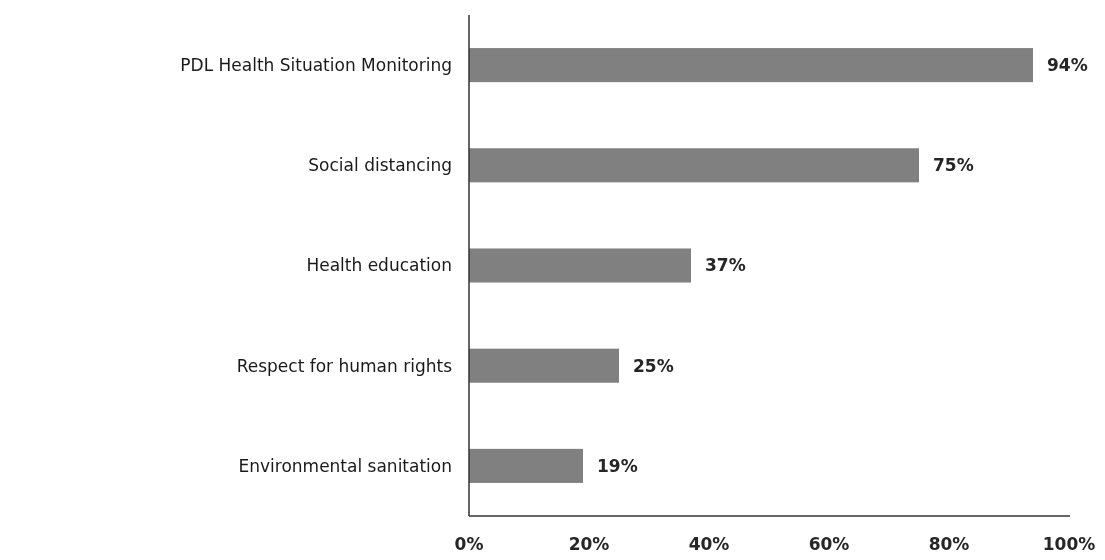  I want to click on x-tick-label: 0%, so click(469, 544).